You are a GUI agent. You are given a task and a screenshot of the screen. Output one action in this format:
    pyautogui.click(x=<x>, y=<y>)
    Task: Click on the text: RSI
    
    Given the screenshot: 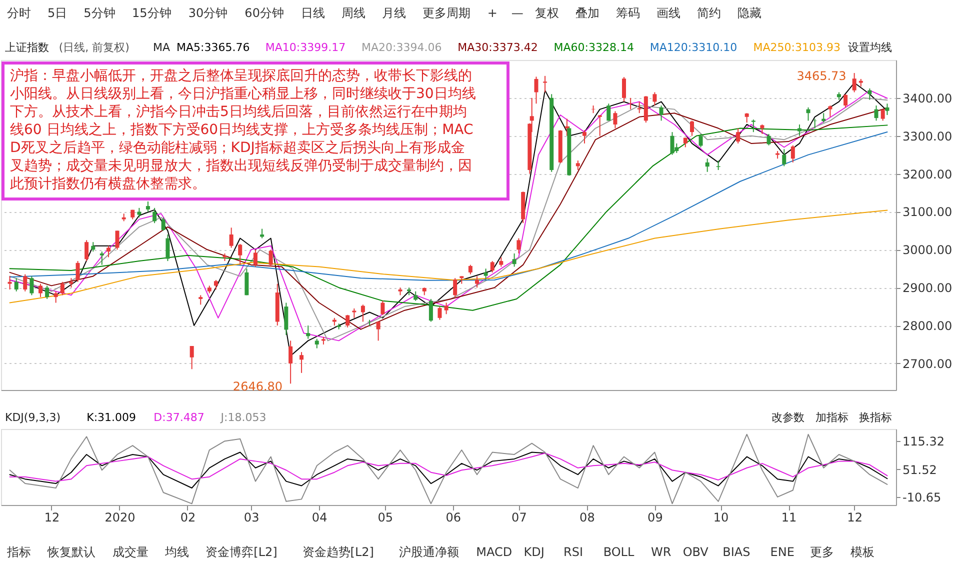 What is the action you would take?
    pyautogui.click(x=574, y=552)
    